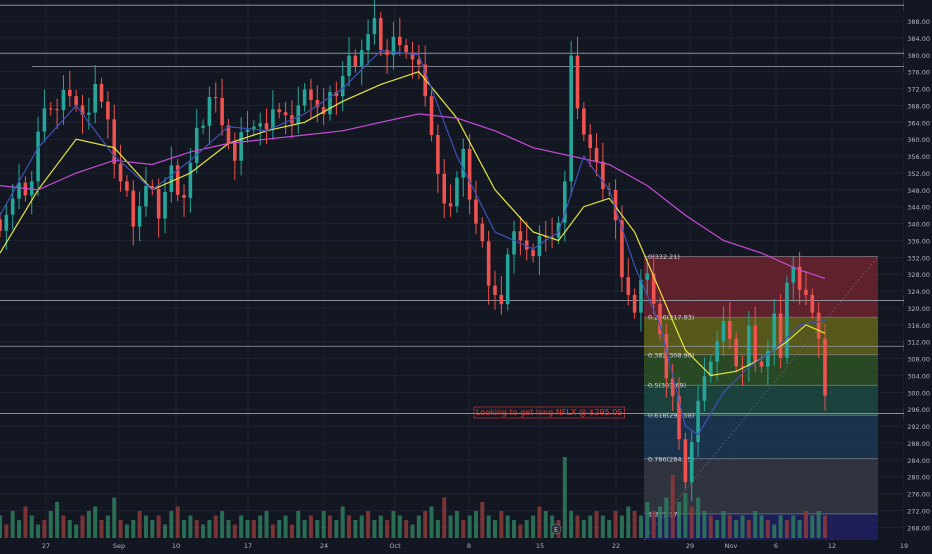 The width and height of the screenshot is (932, 554). I want to click on price-axis-bg, so click(918, 275).